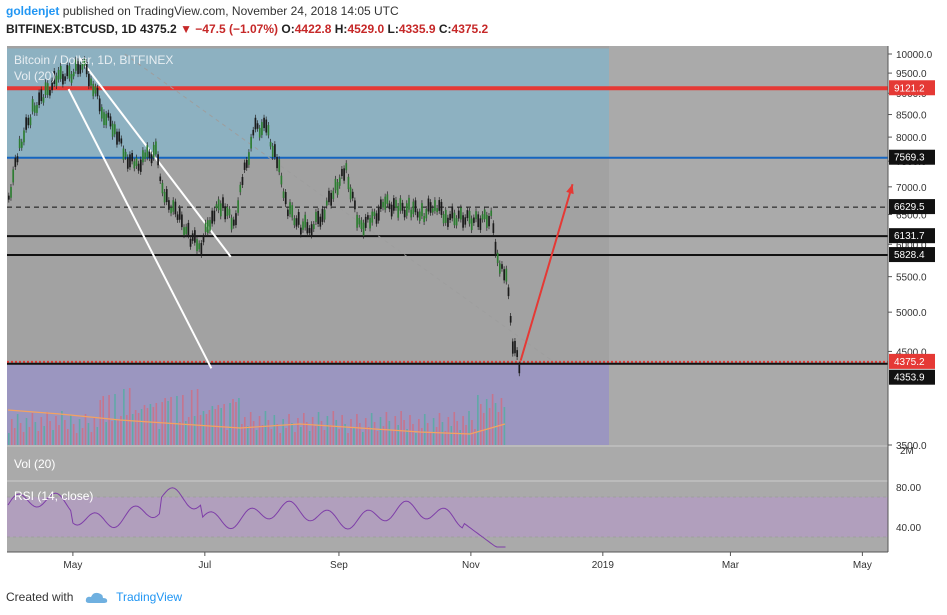 This screenshot has width=947, height=615. What do you see at coordinates (911, 313) in the screenshot?
I see `y-tick-label: 5000.0` at bounding box center [911, 313].